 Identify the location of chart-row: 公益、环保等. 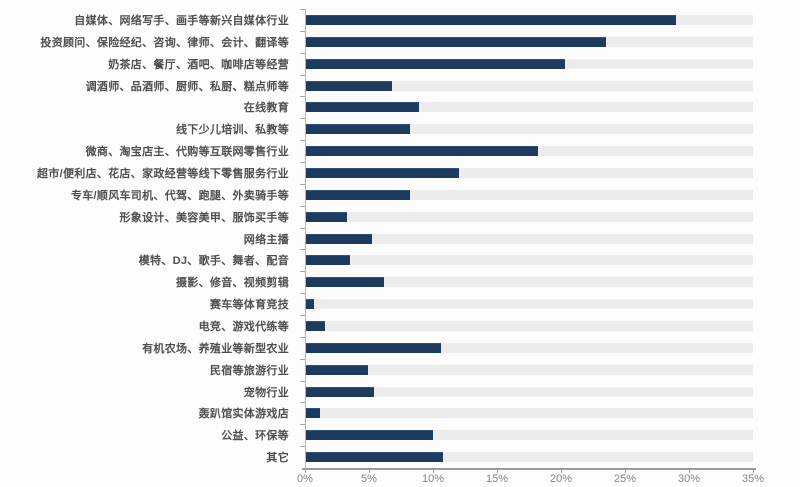
(376, 435).